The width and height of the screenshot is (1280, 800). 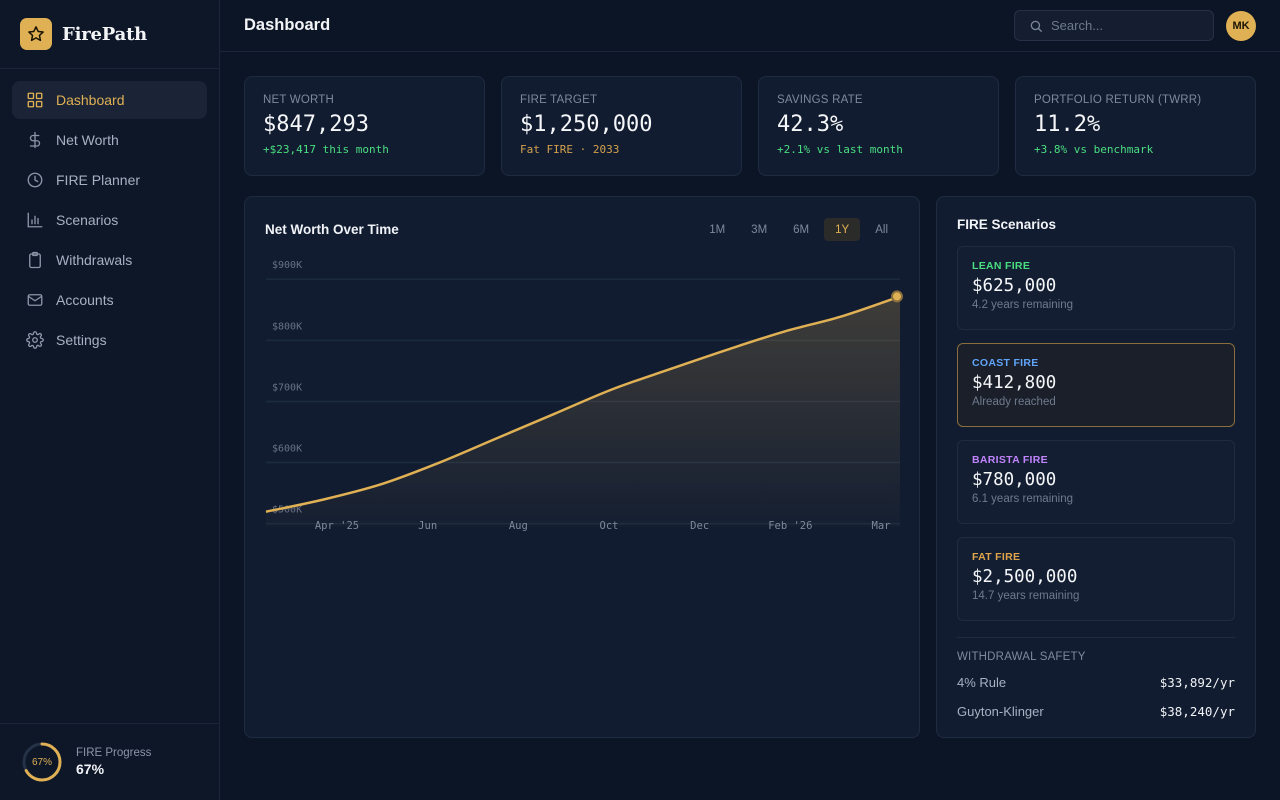 What do you see at coordinates (609, 526) in the screenshot?
I see `x-tick-label: Oct` at bounding box center [609, 526].